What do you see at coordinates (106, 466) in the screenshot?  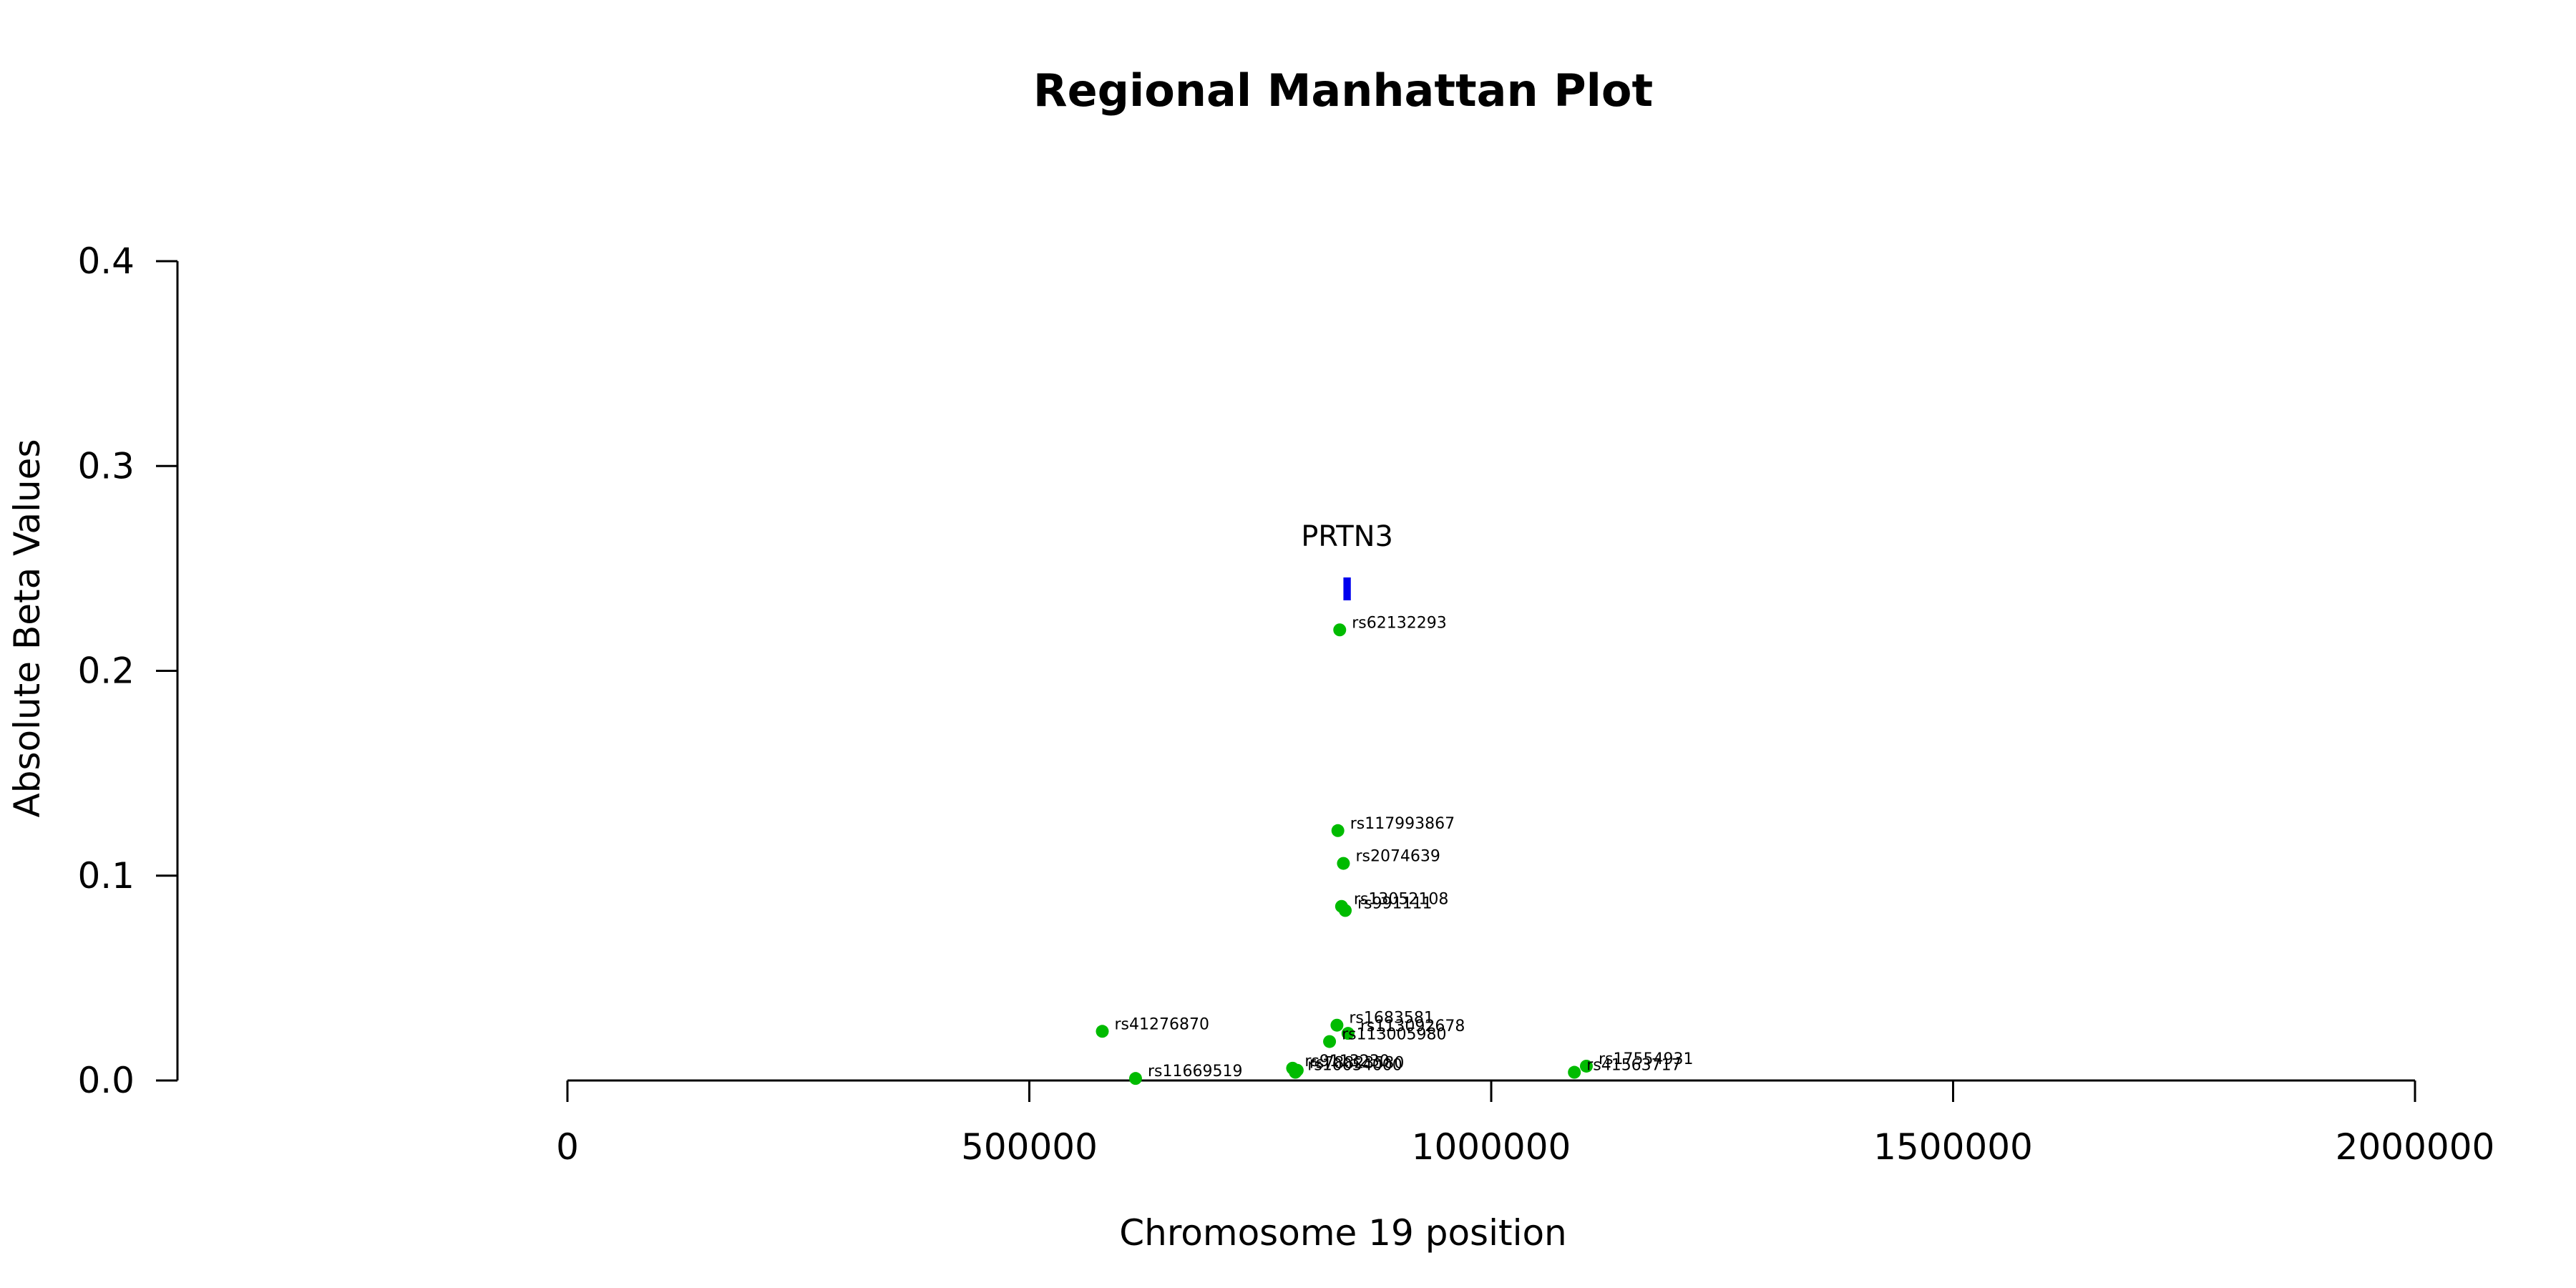 I see `y-tick-label: 0.3` at bounding box center [106, 466].